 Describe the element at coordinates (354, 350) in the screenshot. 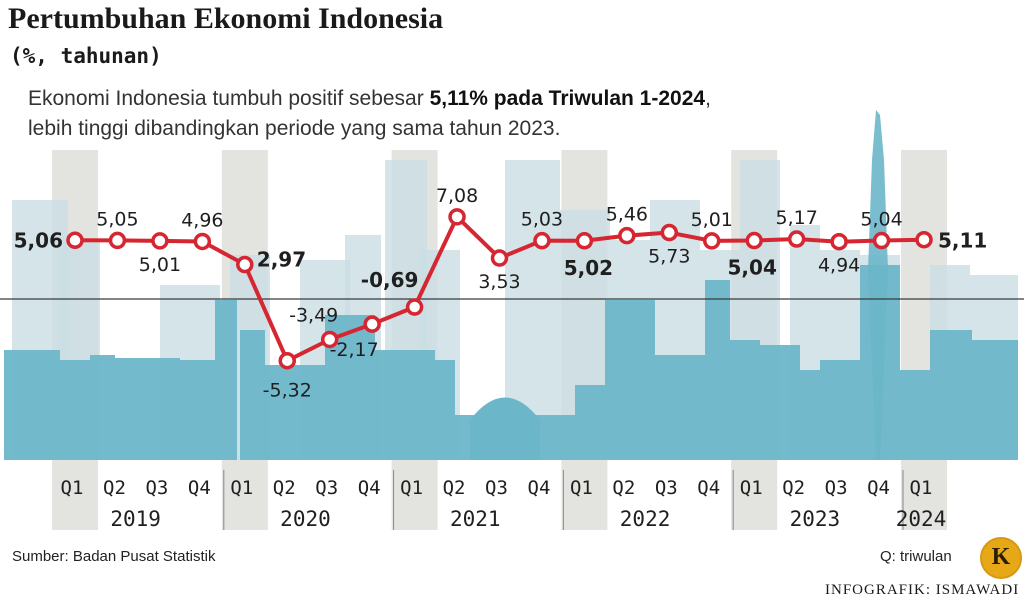

I see `data-label: -2,17` at that location.